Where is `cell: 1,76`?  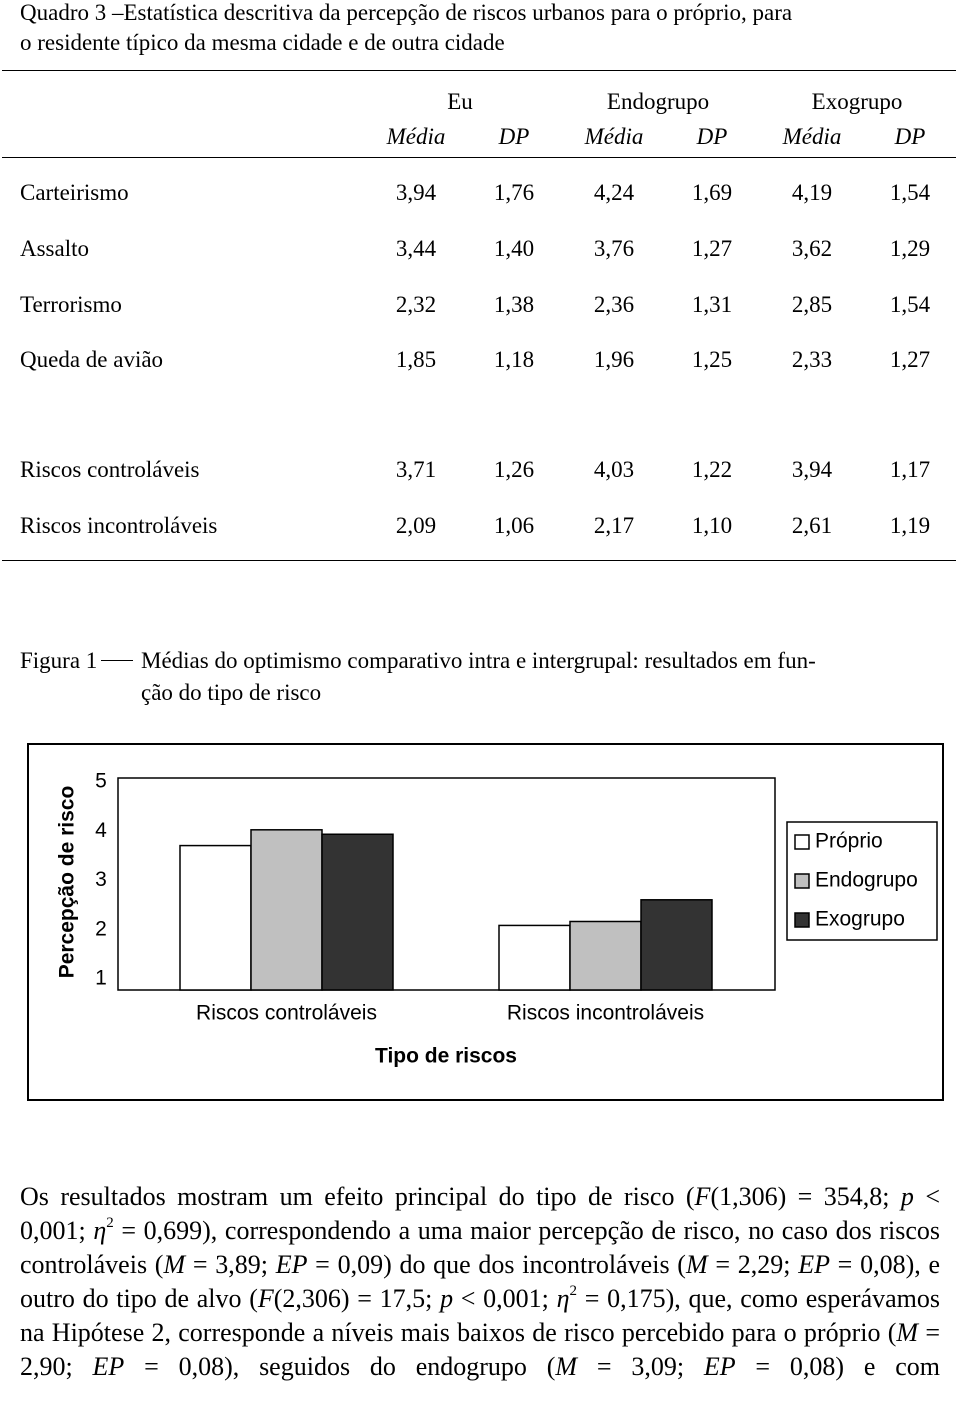
cell: 1,76 is located at coordinates (514, 192).